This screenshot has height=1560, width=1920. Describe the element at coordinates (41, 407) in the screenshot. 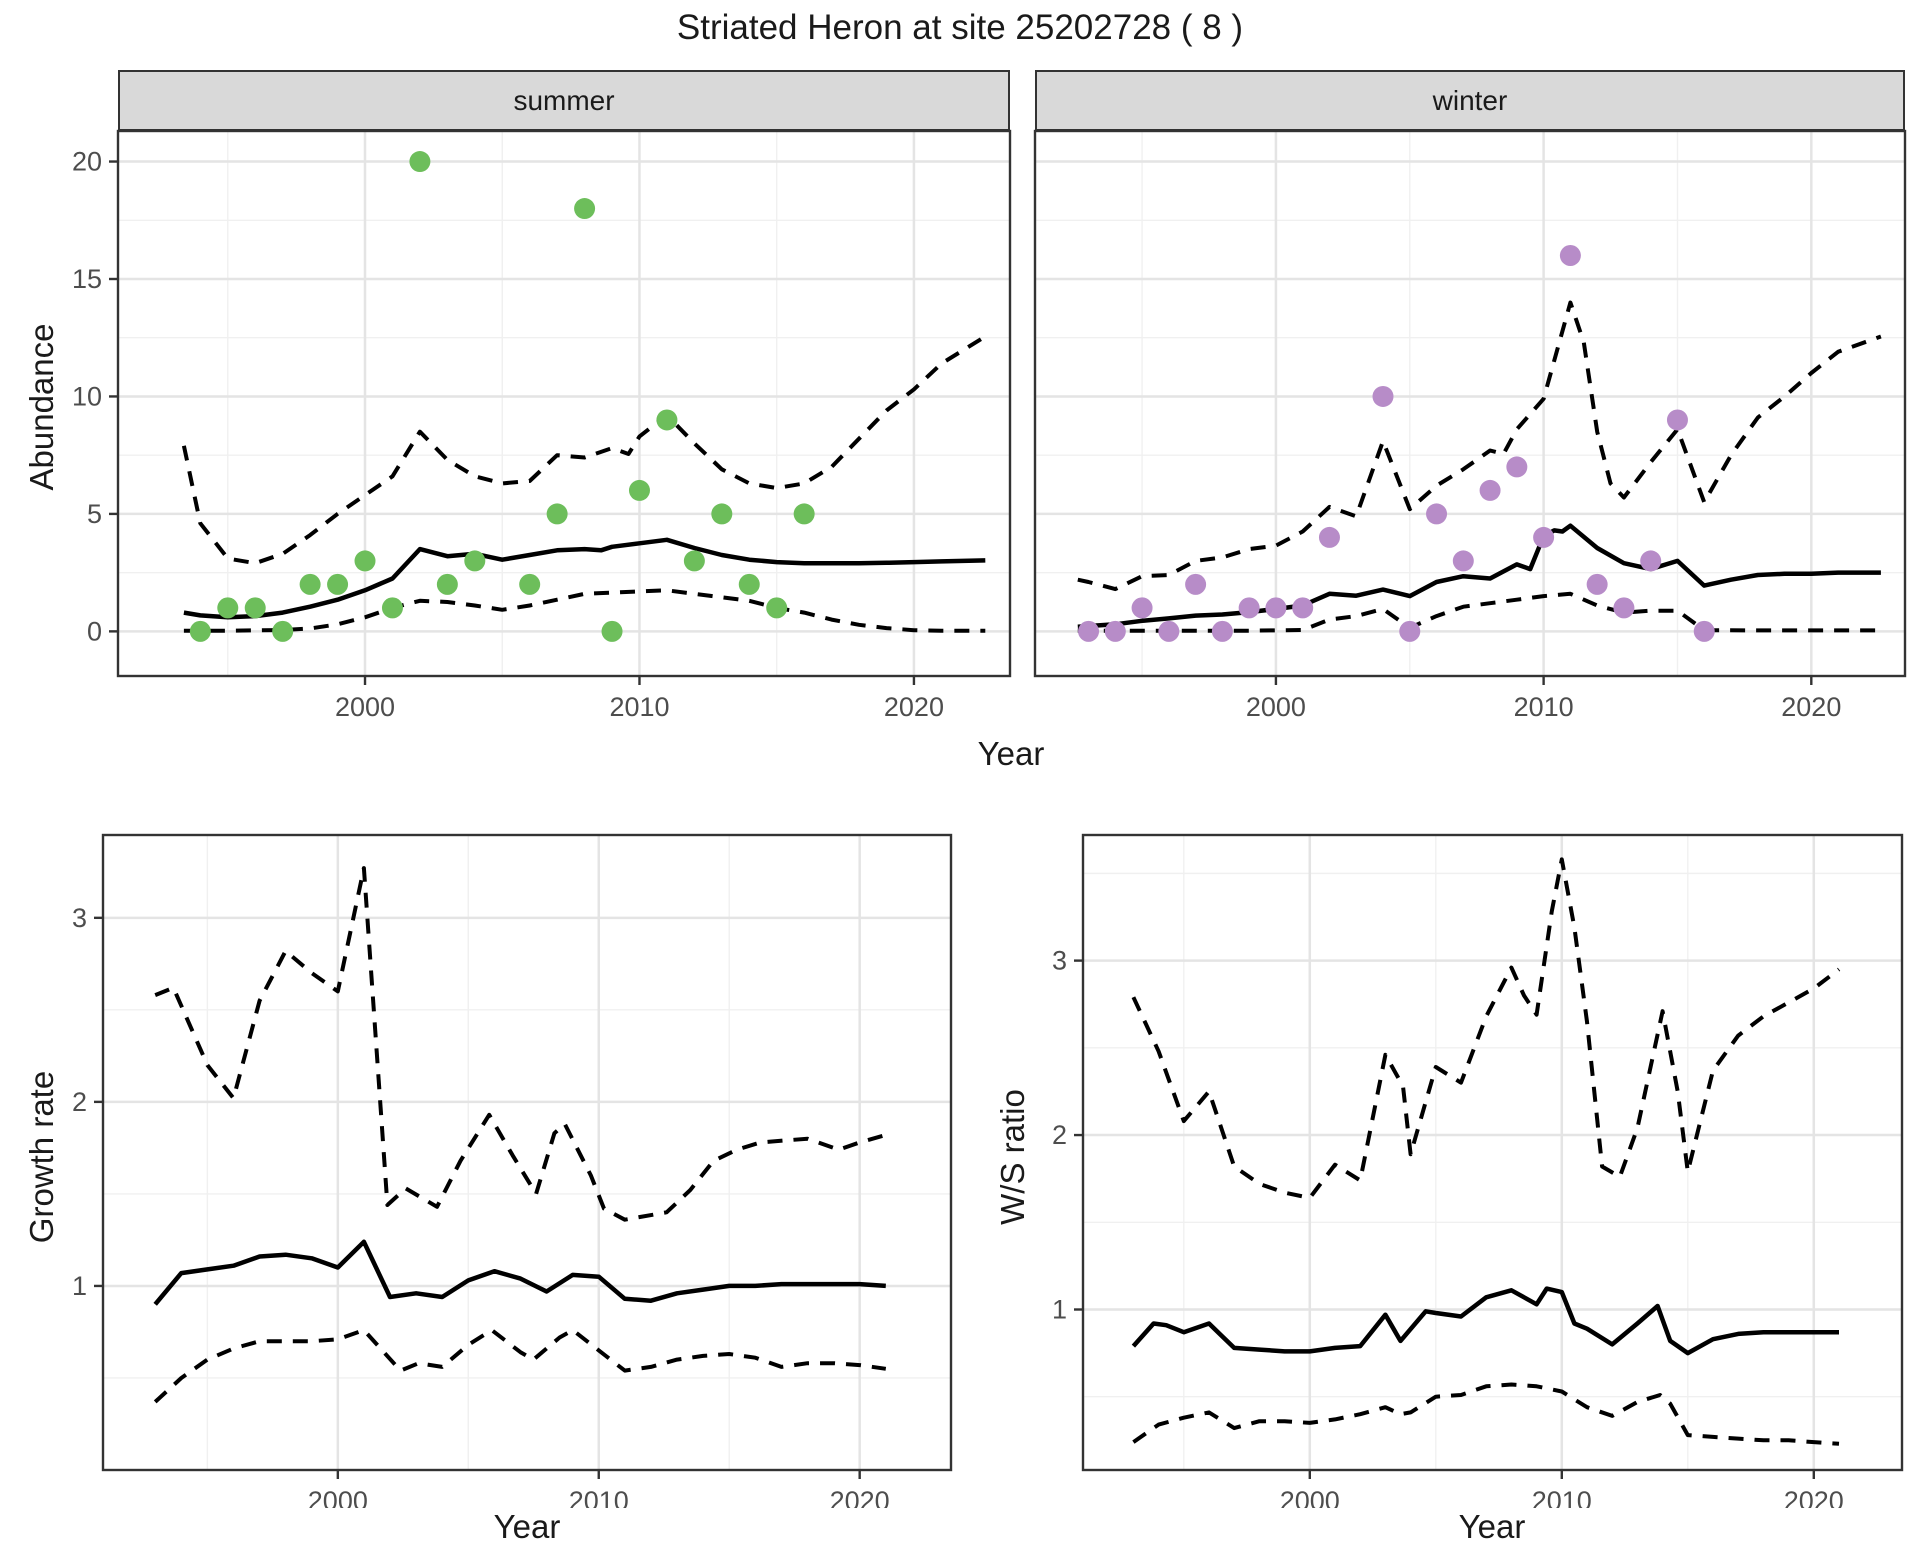

I see `y-axis-title-abundance: Abundance` at that location.